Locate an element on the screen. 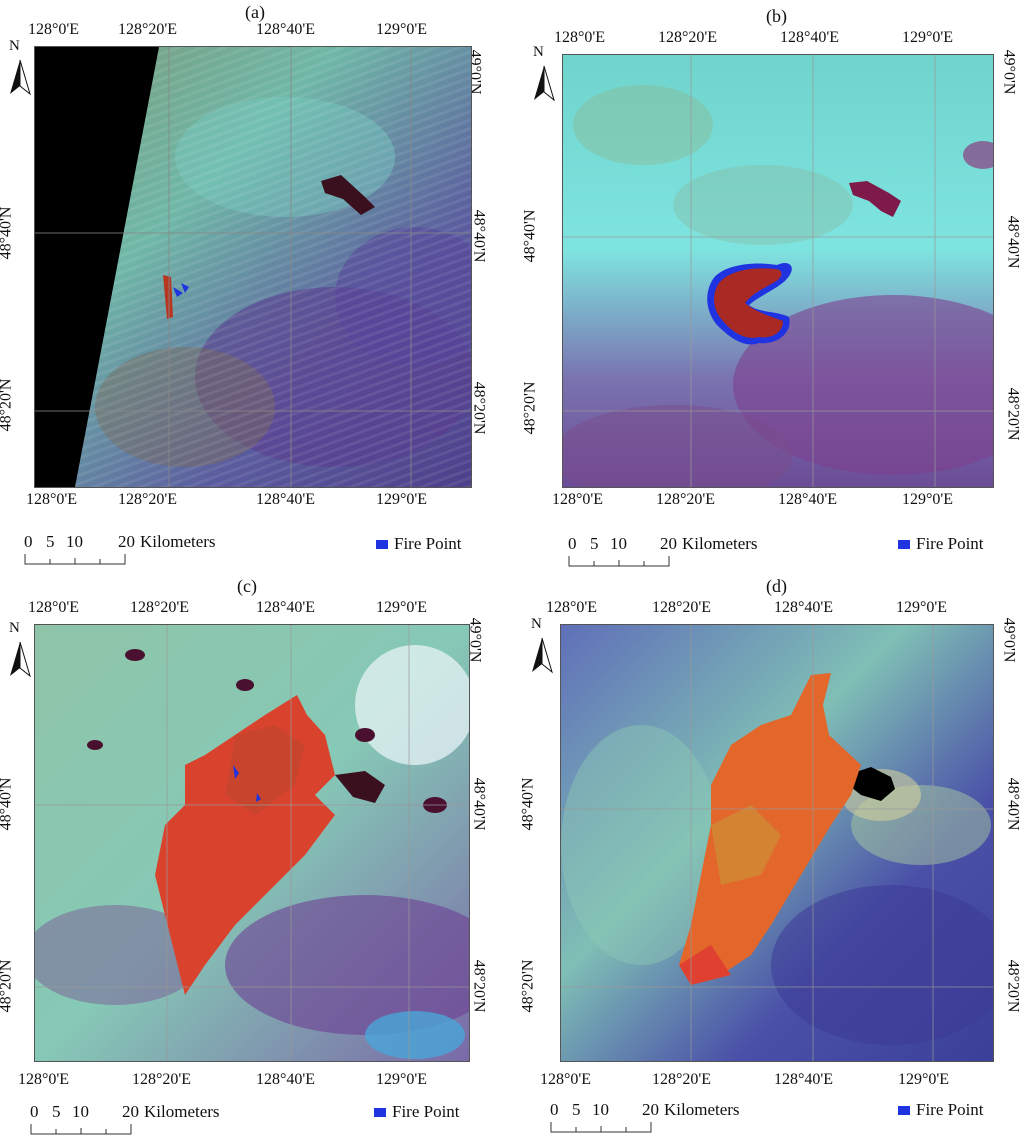 The height and width of the screenshot is (1141, 1024). panel-label: (d) is located at coordinates (776, 586).